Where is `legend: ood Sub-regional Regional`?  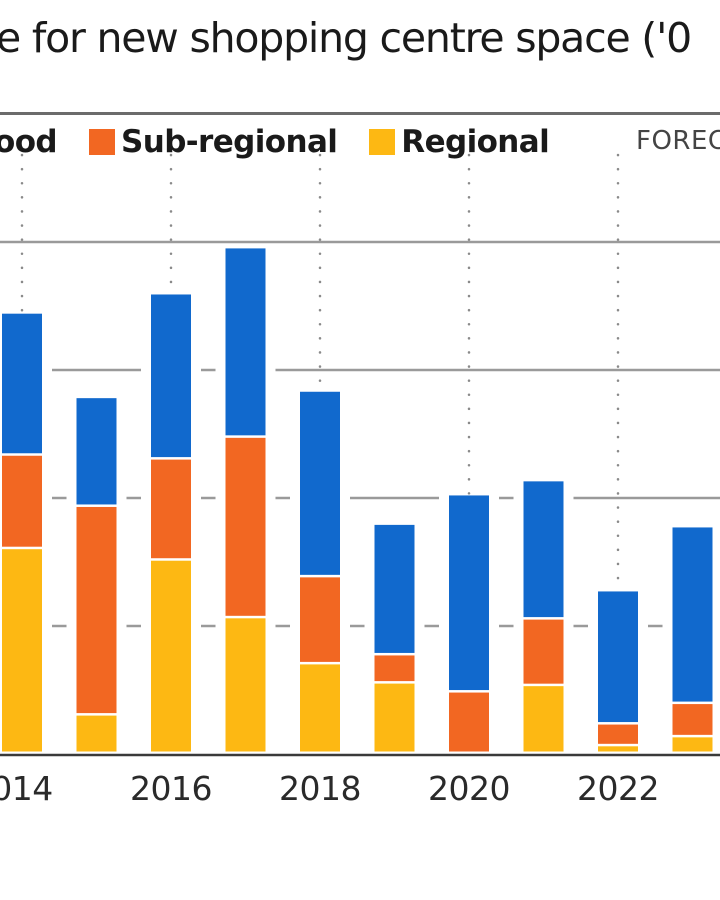
legend: ood Sub-regional Regional is located at coordinates (290, 142).